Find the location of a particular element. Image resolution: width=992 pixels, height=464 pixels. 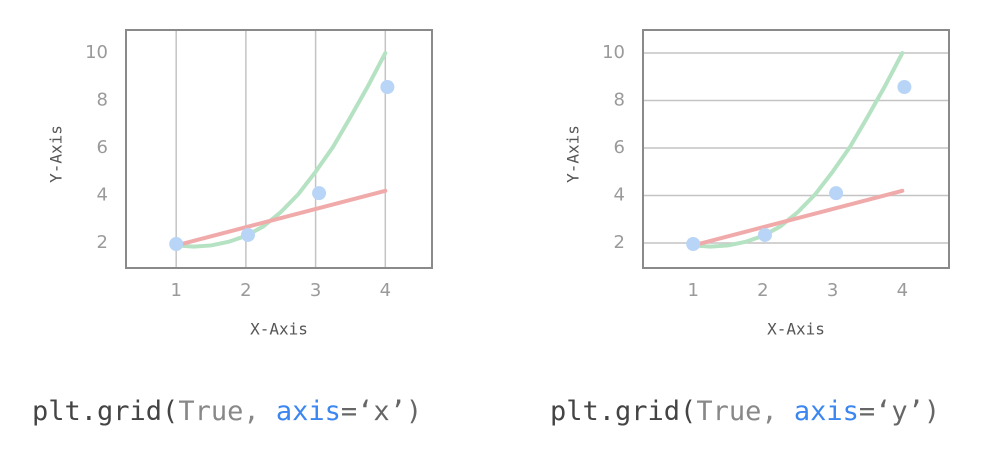

caption: plt.grid(True, axis=‘x’) is located at coordinates (227, 411).